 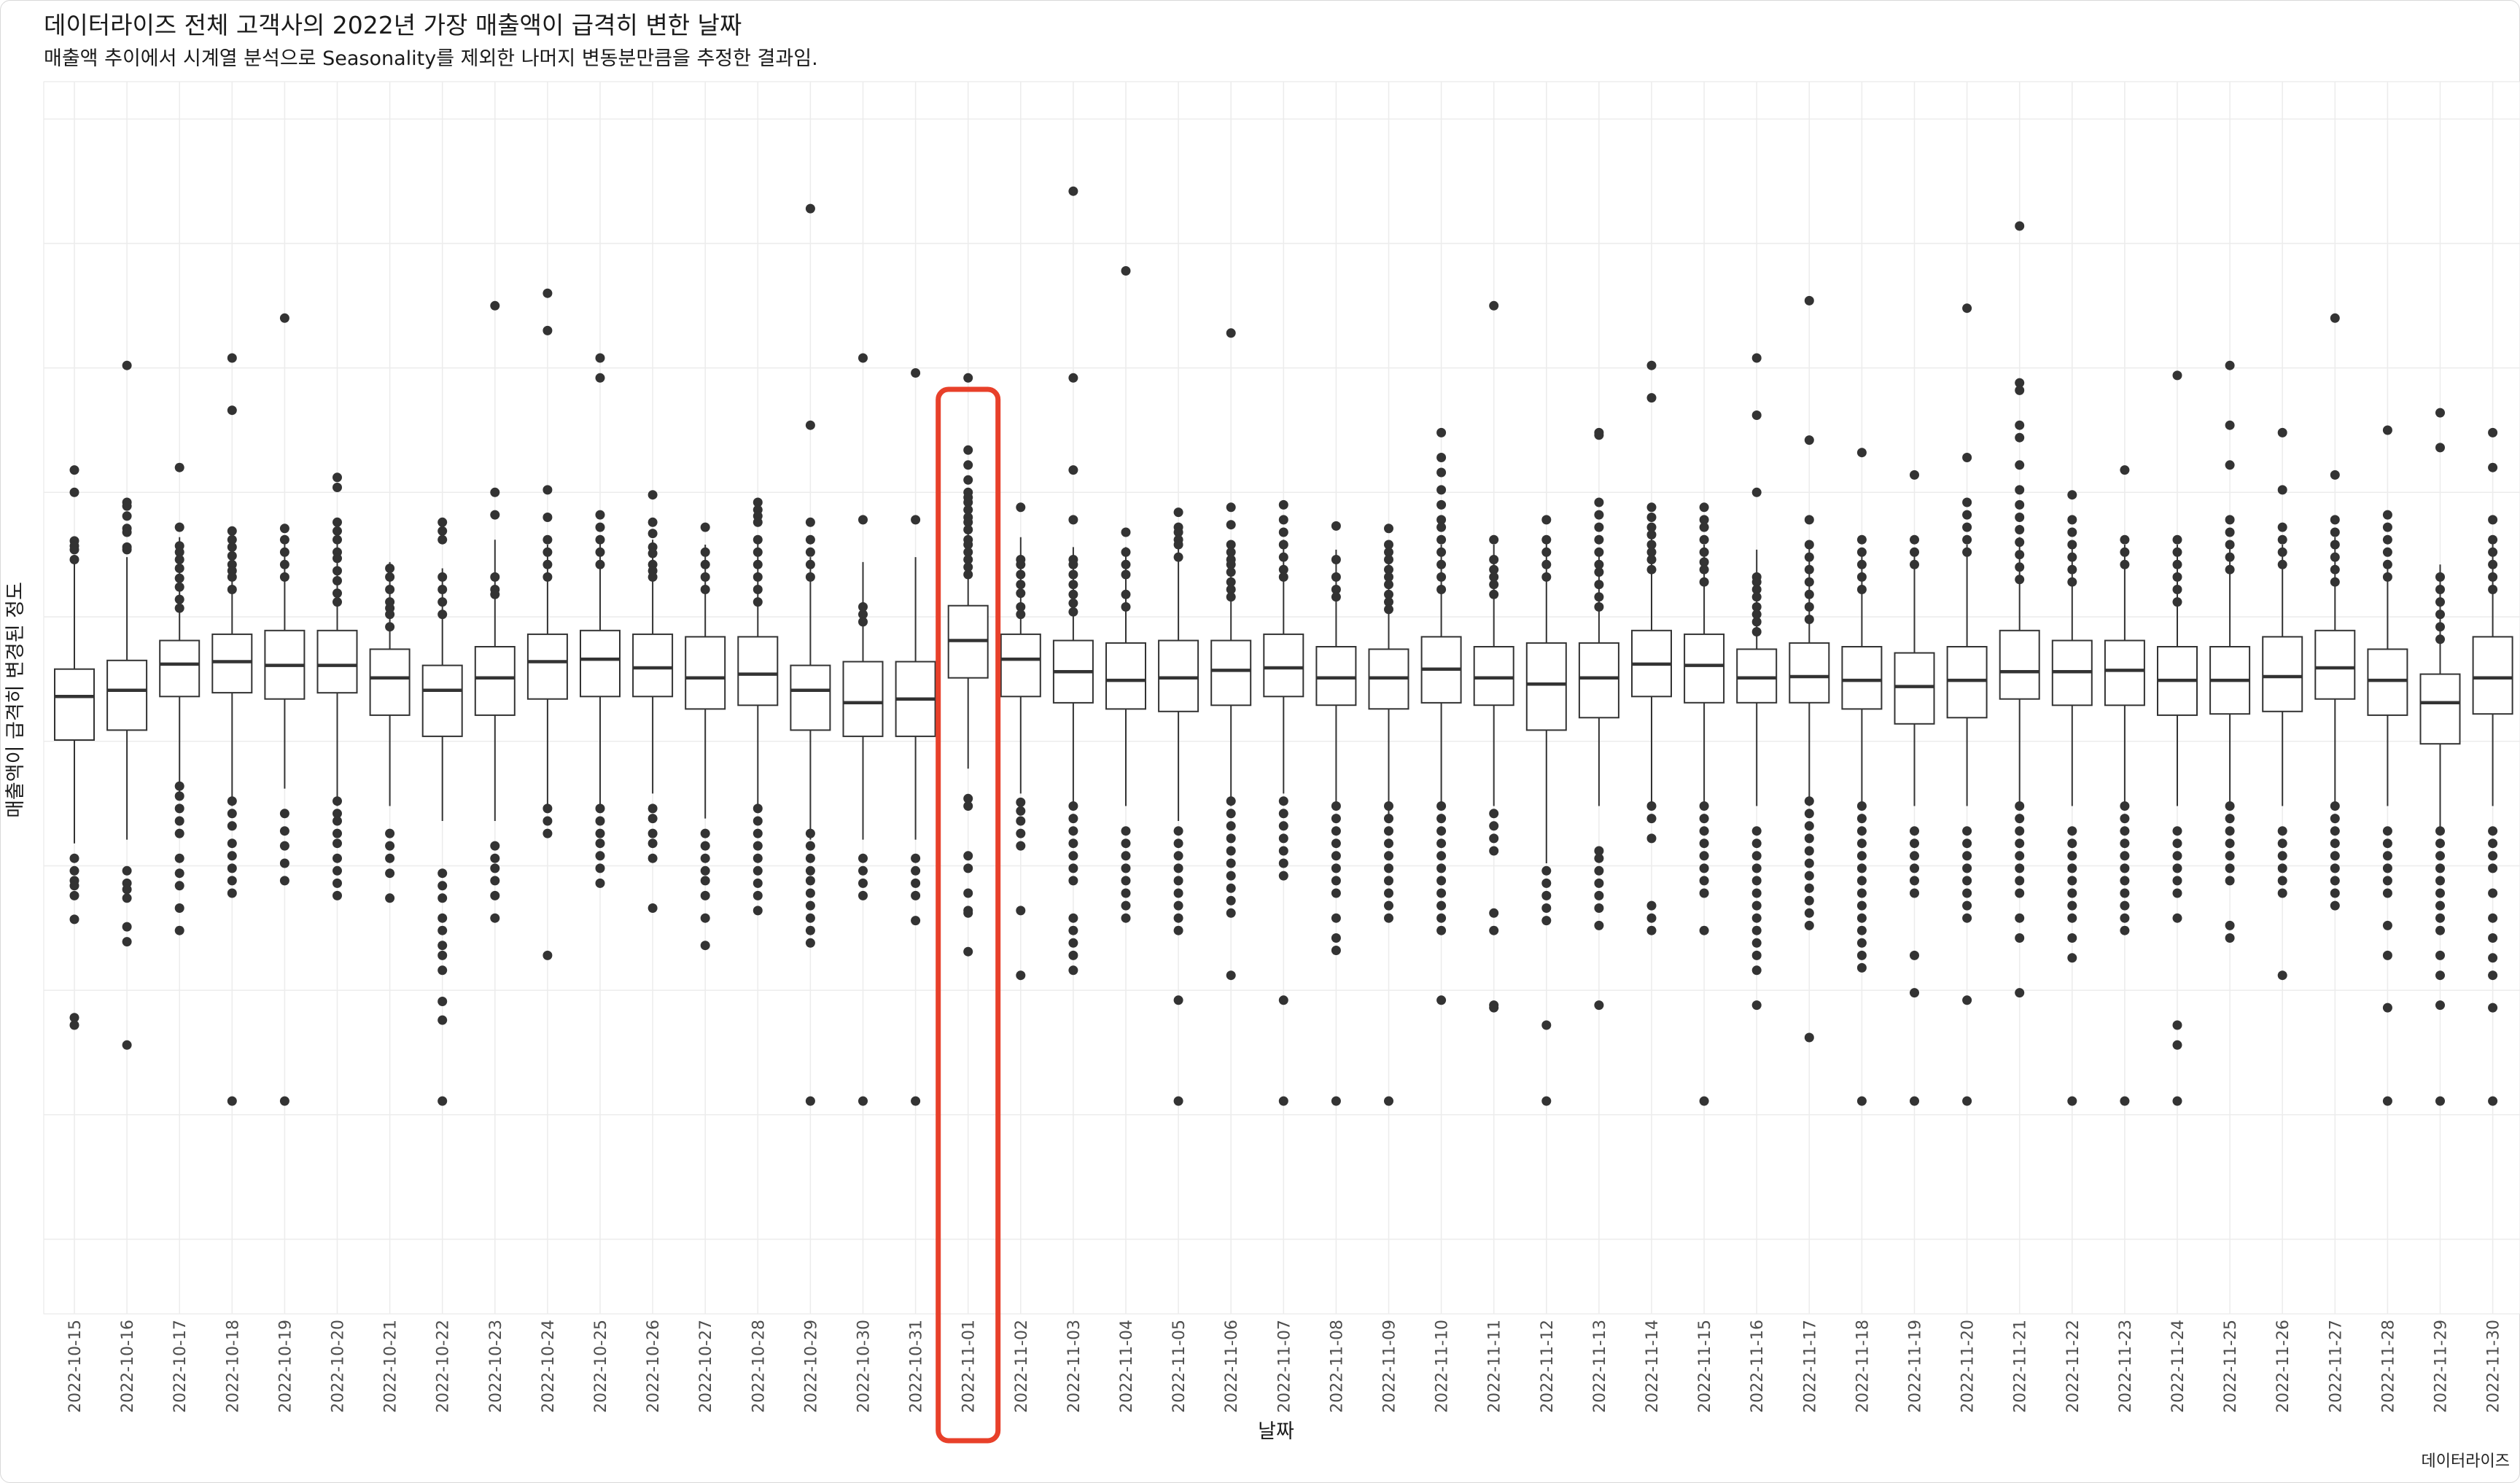 What do you see at coordinates (75, 1366) in the screenshot?
I see `x-tick-label: 2022-10-15` at bounding box center [75, 1366].